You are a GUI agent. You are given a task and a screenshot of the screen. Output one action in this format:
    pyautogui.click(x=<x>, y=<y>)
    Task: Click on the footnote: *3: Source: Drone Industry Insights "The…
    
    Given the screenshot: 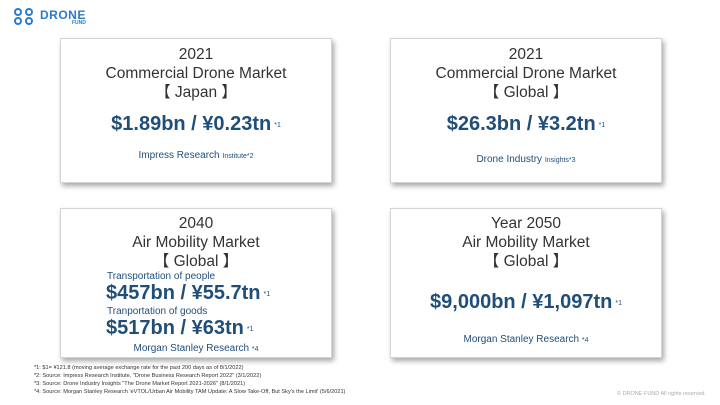 What is the action you would take?
    pyautogui.click(x=140, y=384)
    